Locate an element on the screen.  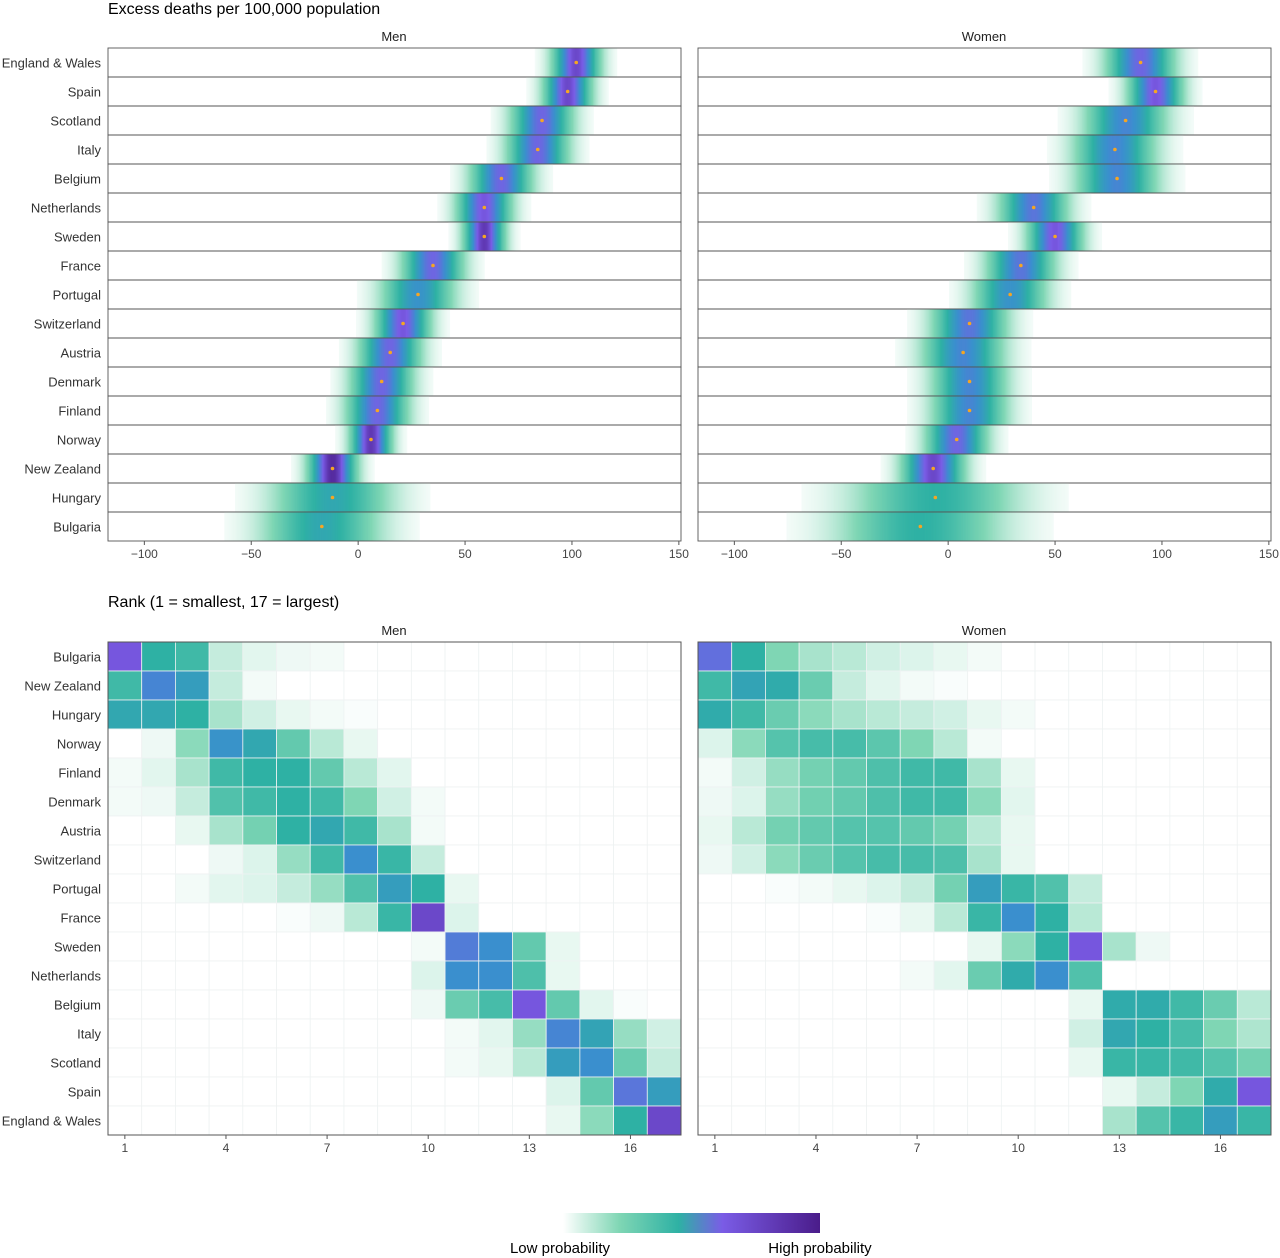
point-estimate is located at coordinates (1155, 91).